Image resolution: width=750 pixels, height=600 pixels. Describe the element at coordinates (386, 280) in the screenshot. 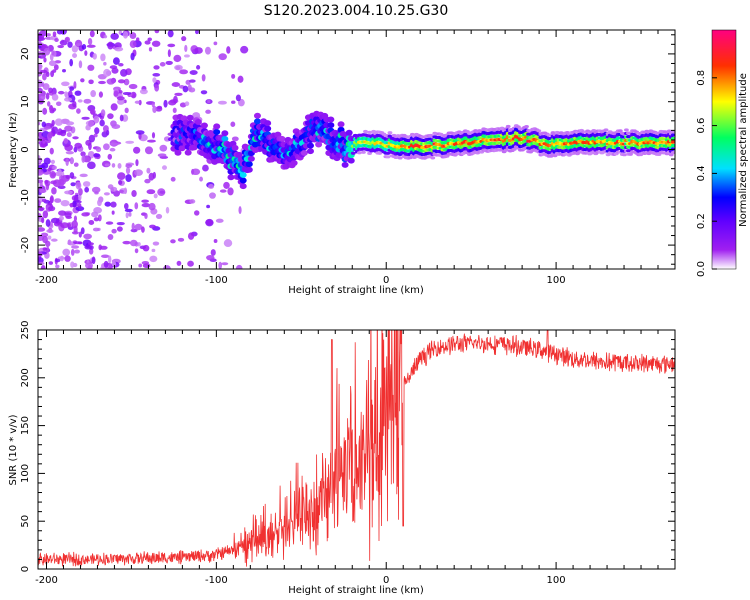

I see `x-tick-label: 0` at that location.